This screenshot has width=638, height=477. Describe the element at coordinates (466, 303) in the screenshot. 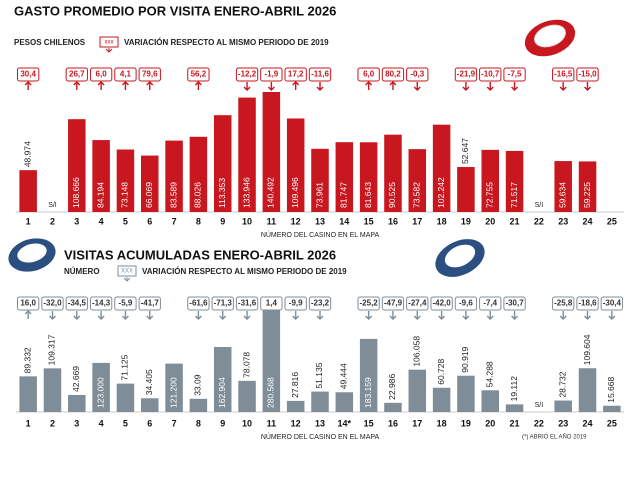

I see `variation-label: -9,6` at that location.